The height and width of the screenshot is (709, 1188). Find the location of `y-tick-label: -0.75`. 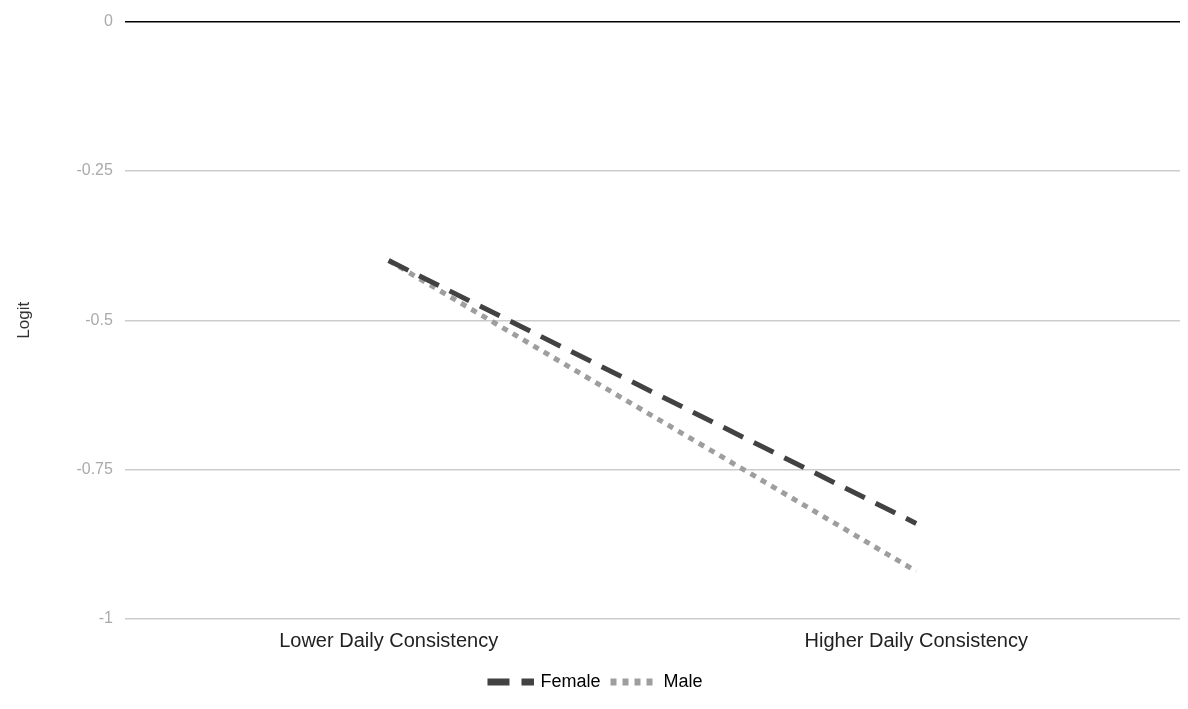

y-tick-label: -0.75 is located at coordinates (94, 469).